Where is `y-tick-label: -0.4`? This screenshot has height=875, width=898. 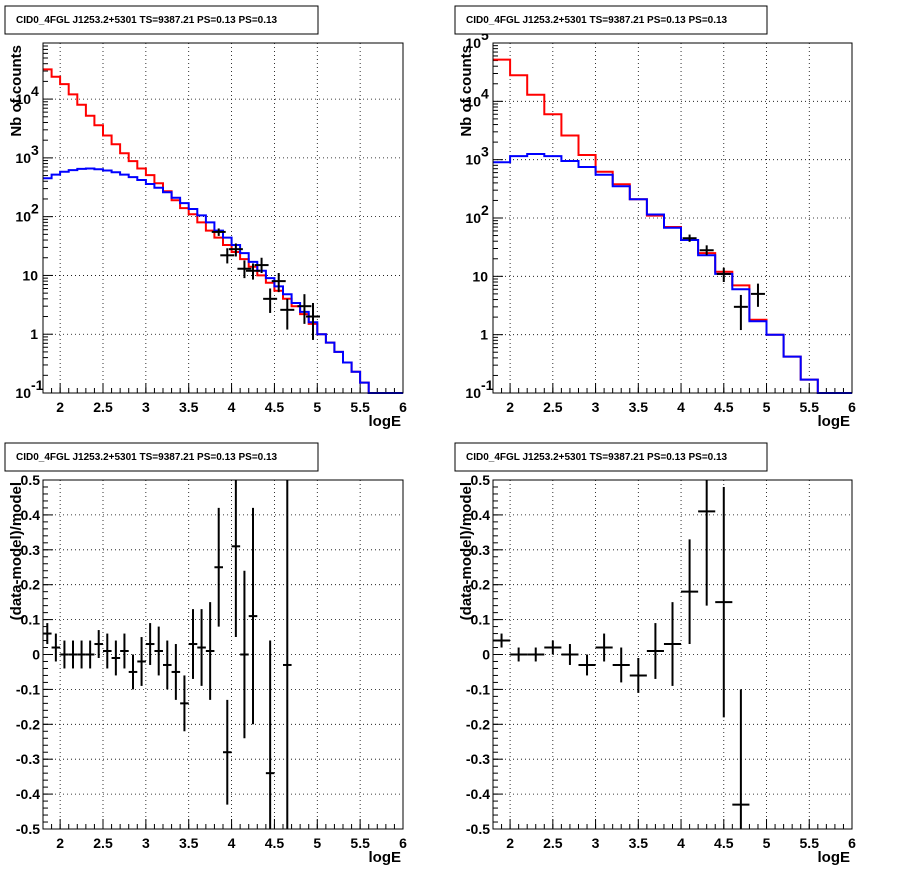 y-tick-label: -0.4 is located at coordinates (478, 794).